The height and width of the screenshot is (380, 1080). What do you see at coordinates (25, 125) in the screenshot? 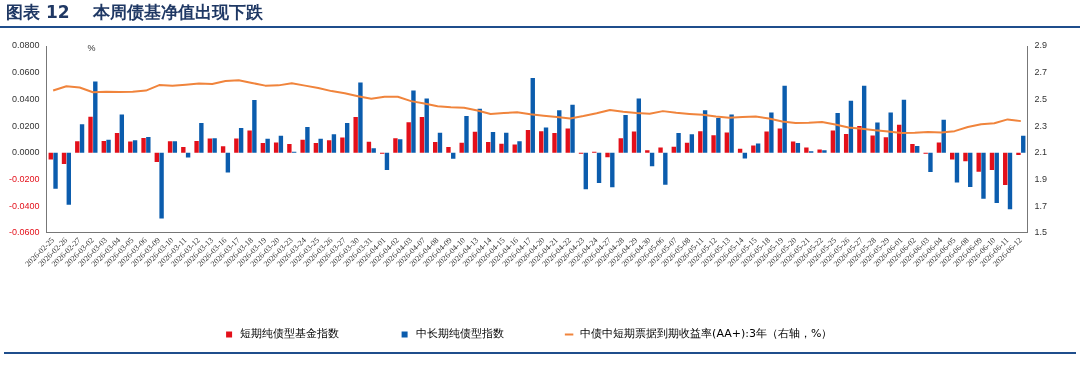
I see `y-tick-label: 0.0200` at bounding box center [25, 125].